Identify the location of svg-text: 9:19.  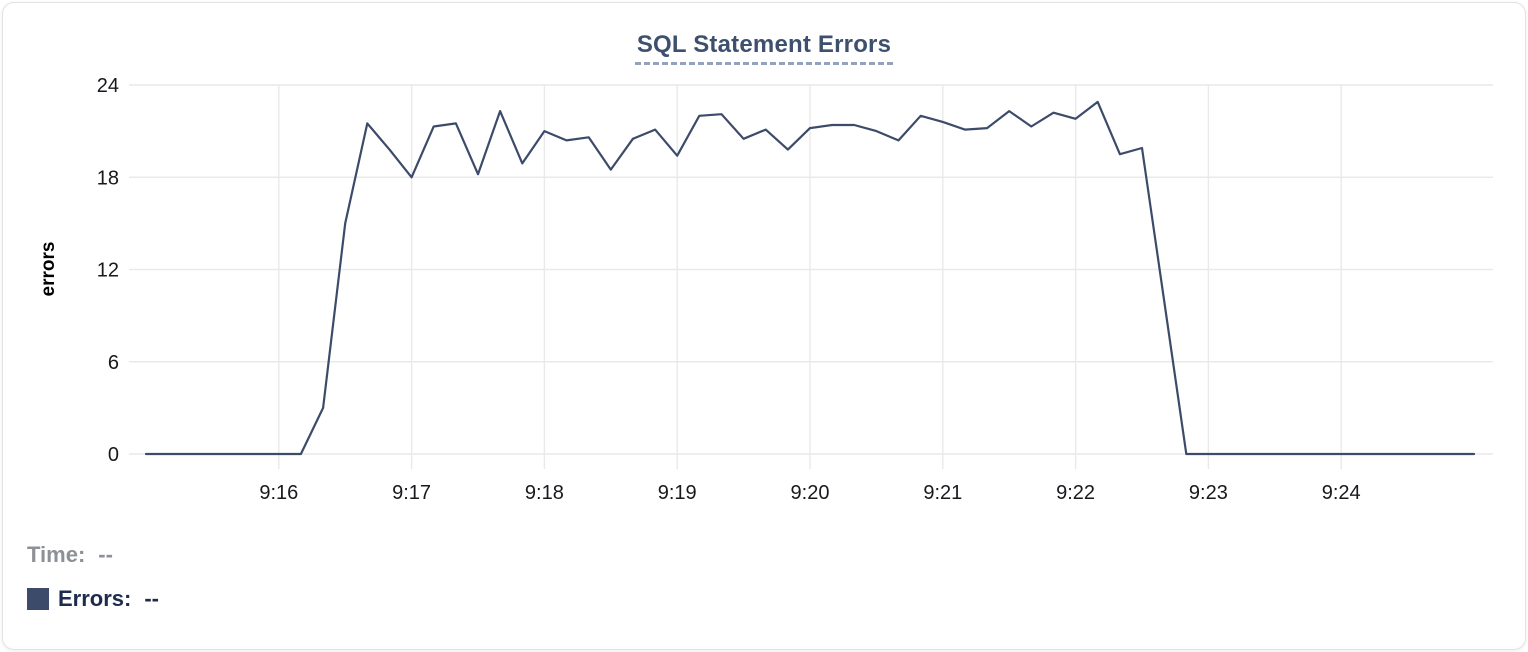
(677, 493).